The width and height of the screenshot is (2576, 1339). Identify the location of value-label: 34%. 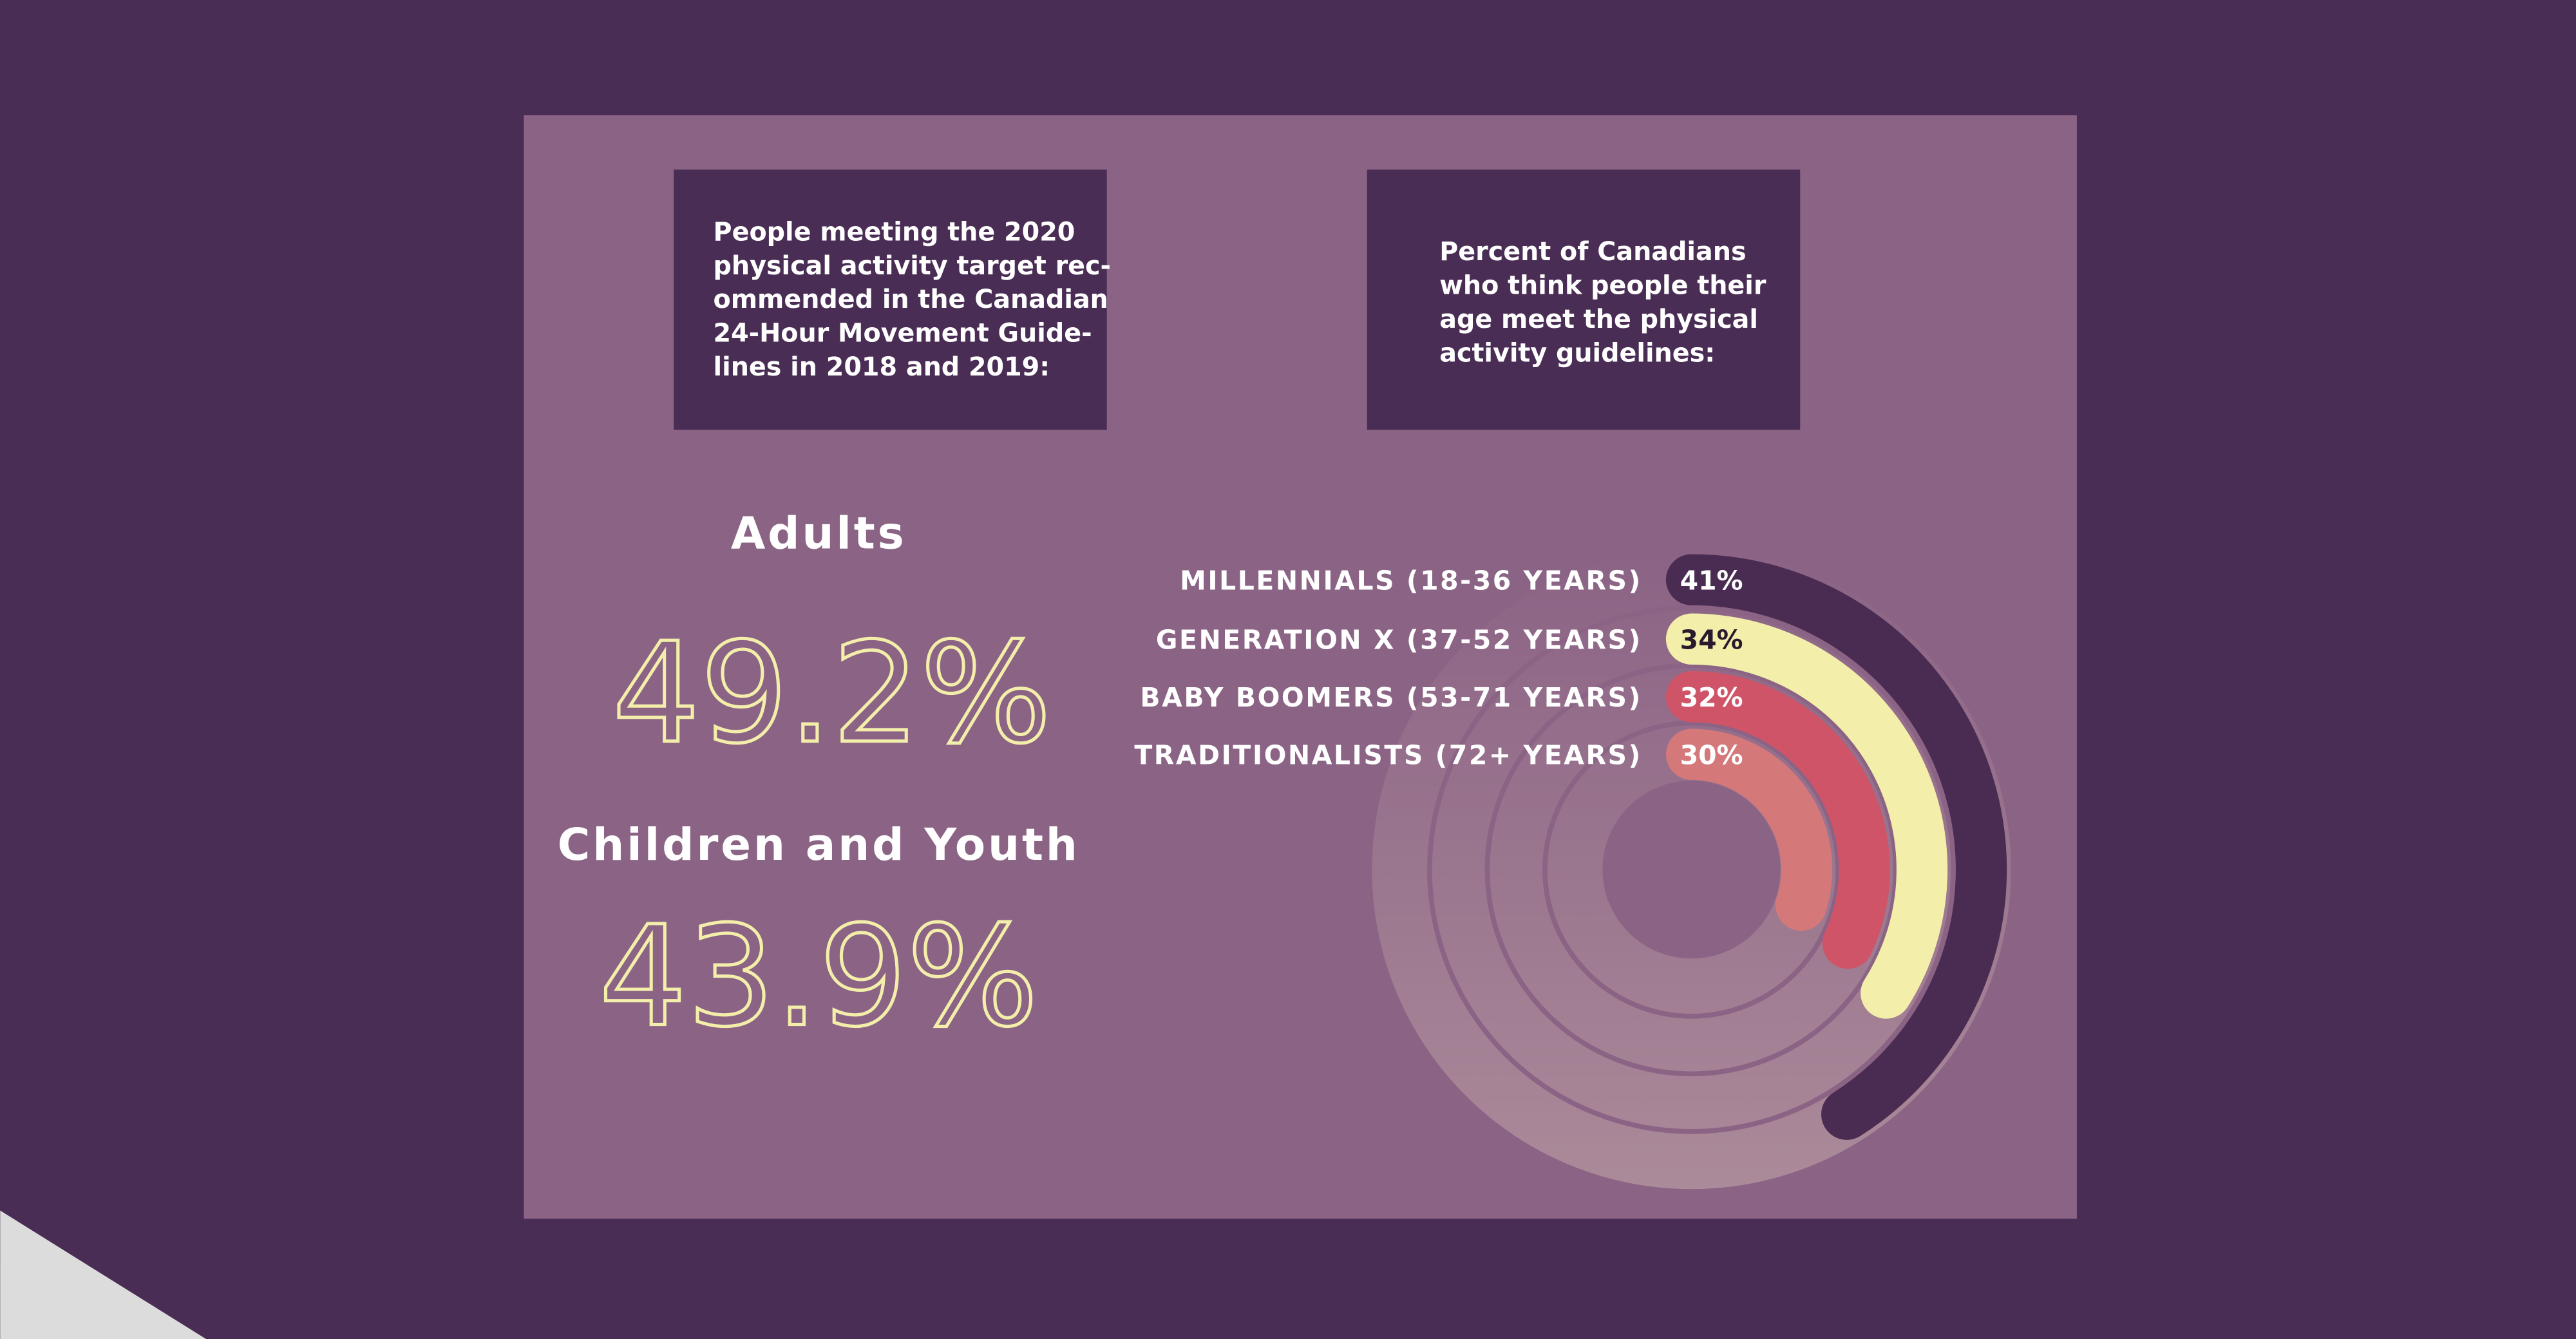
(1711, 640).